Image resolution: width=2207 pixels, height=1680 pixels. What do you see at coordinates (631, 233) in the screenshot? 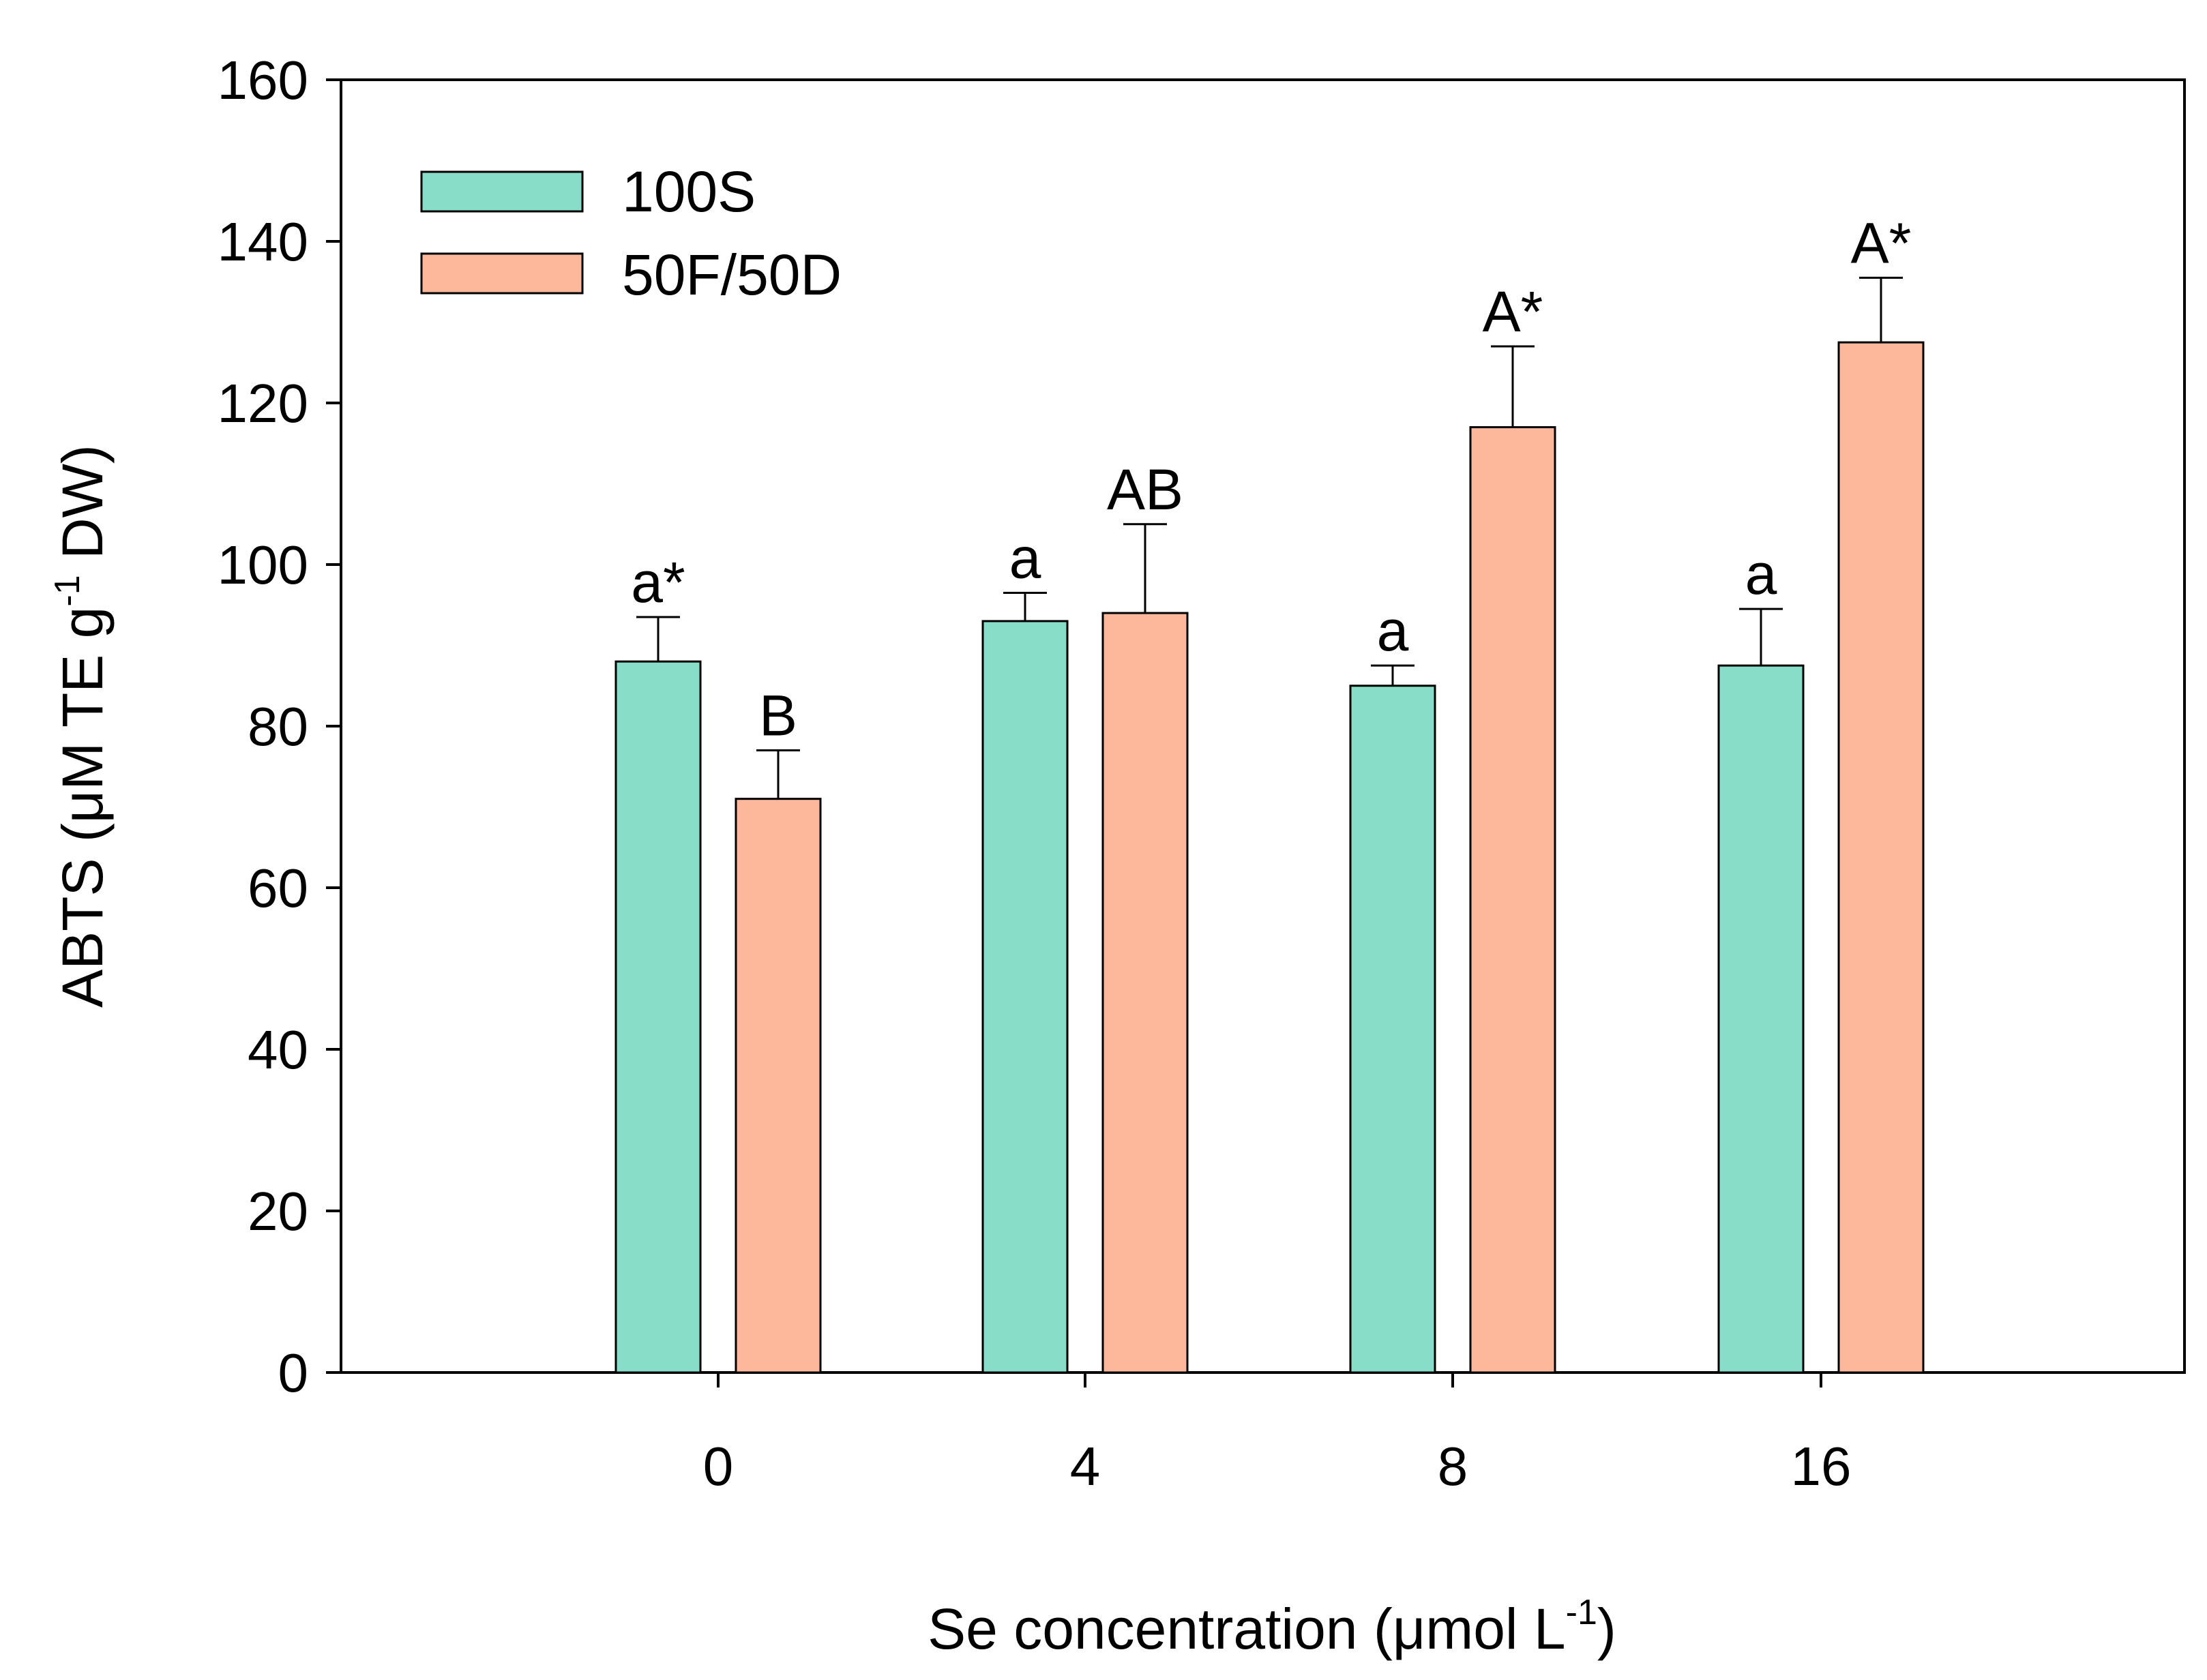
I see `legend: 100S 50F/50D` at bounding box center [631, 233].